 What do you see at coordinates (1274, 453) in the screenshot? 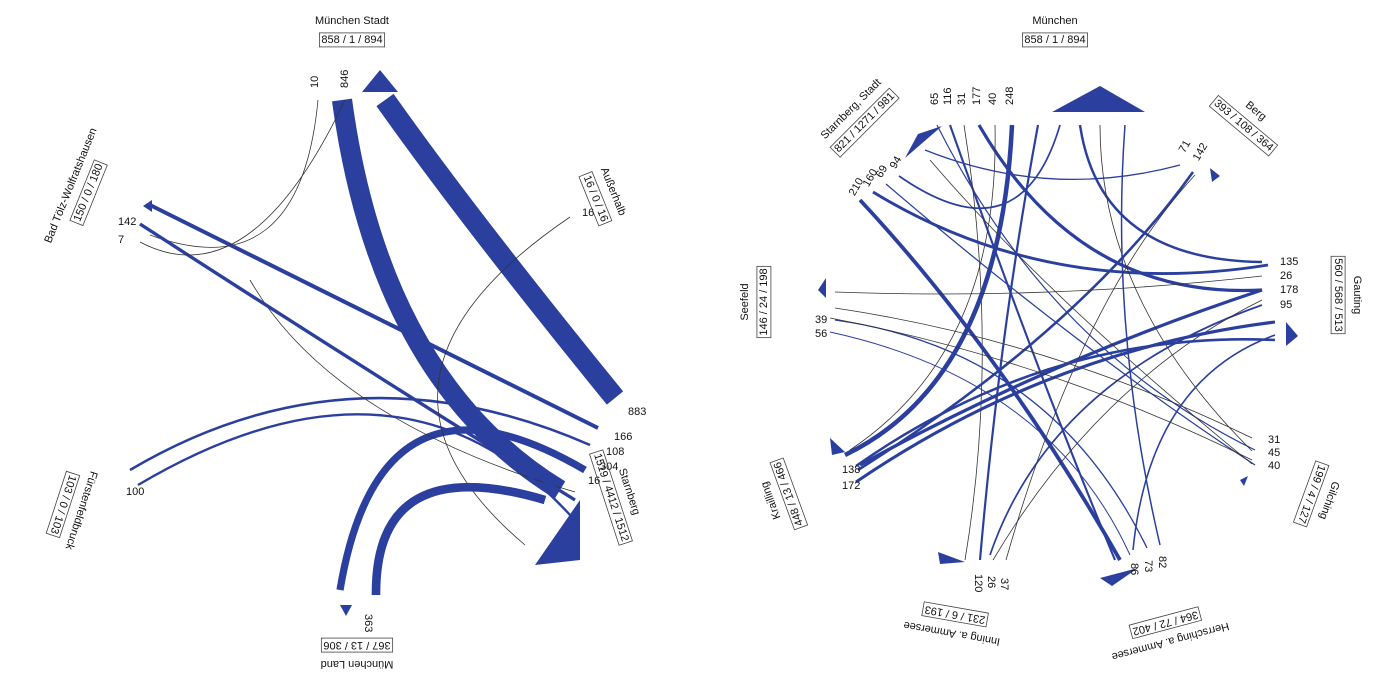
I see `flow-label: 45` at bounding box center [1274, 453].